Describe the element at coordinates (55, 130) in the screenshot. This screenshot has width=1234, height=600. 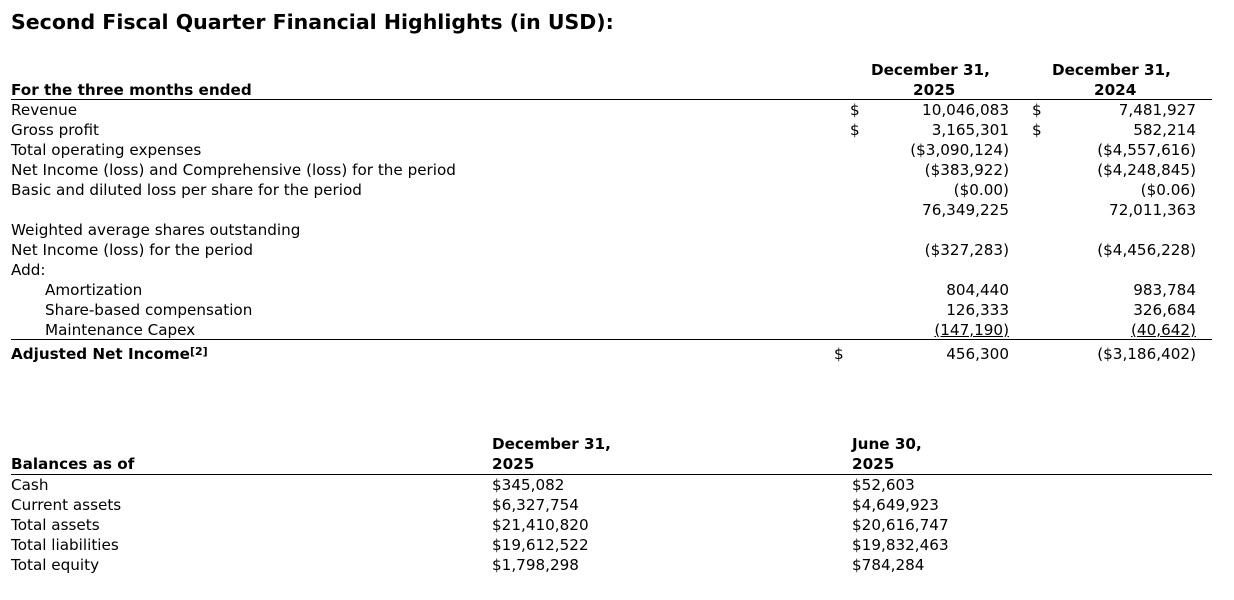
I see `row-label: Gross profit` at that location.